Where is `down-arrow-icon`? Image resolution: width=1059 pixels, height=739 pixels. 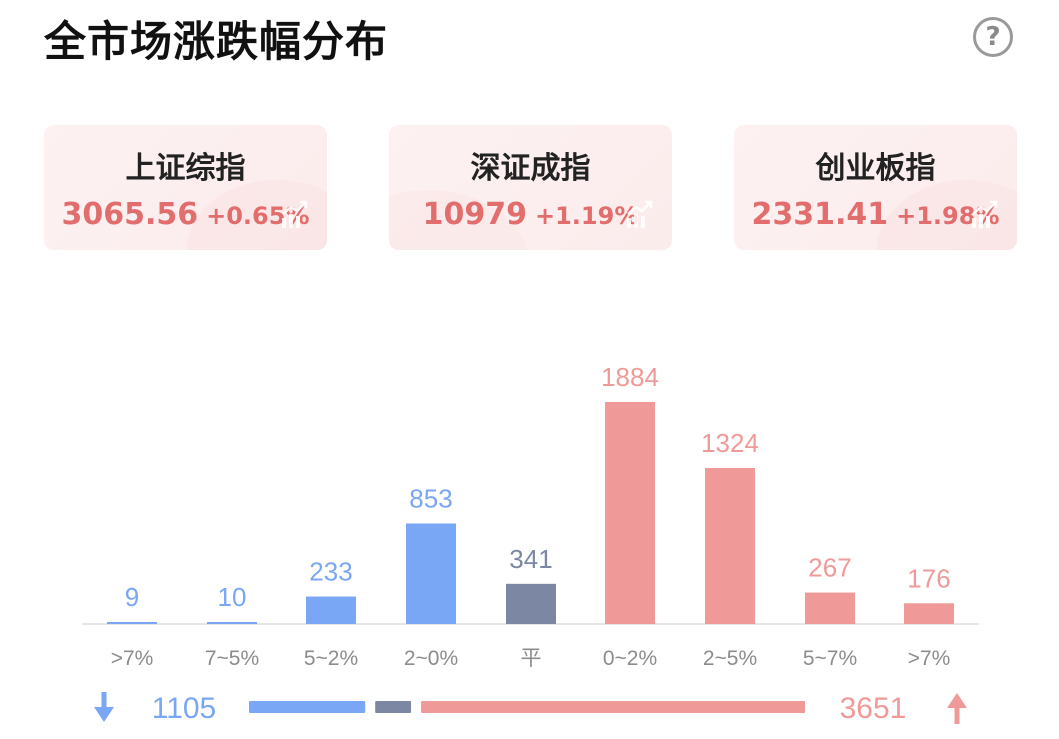
down-arrow-icon is located at coordinates (104, 707).